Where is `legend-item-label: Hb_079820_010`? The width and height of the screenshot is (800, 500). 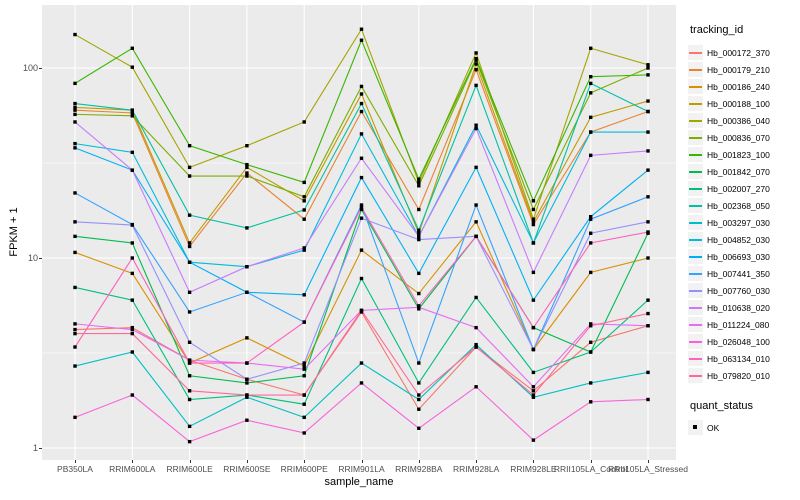 legend-item-label: Hb_079820_010 is located at coordinates (738, 375).